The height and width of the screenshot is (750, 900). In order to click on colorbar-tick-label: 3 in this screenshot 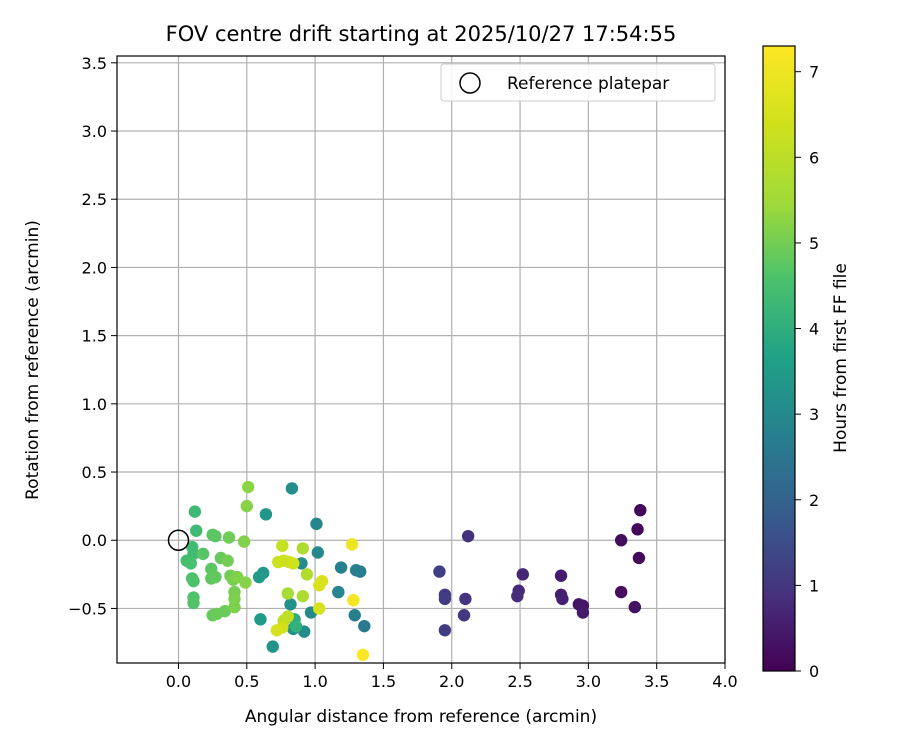, I will do `click(814, 414)`.